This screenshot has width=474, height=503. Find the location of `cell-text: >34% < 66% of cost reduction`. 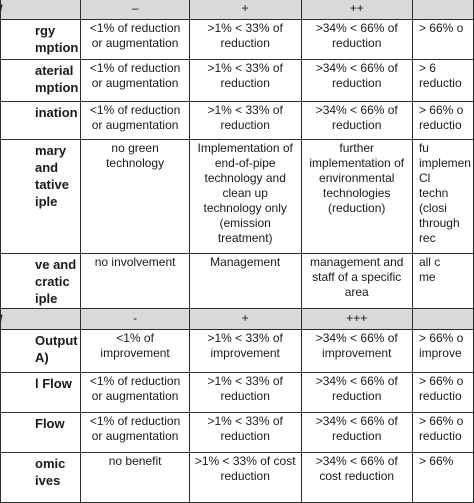

cell-text: >34% < 66% of cost reduction is located at coordinates (356, 468).